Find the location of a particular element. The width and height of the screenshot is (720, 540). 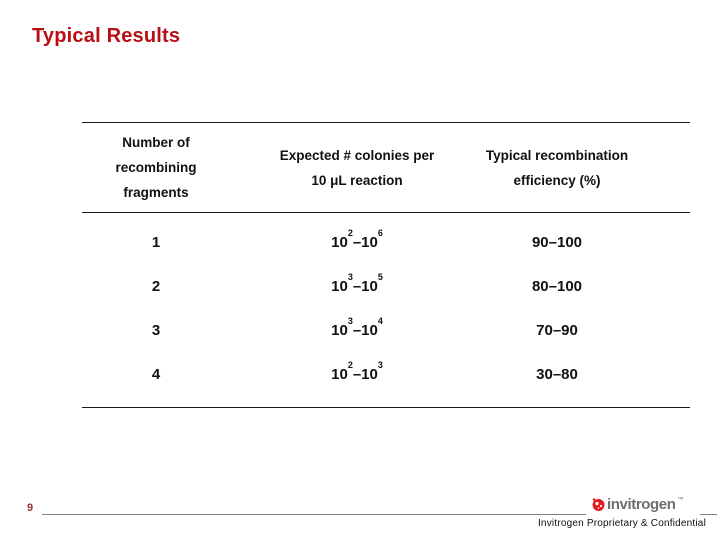

table-row: 4 102–103 30–80 is located at coordinates (386, 374).